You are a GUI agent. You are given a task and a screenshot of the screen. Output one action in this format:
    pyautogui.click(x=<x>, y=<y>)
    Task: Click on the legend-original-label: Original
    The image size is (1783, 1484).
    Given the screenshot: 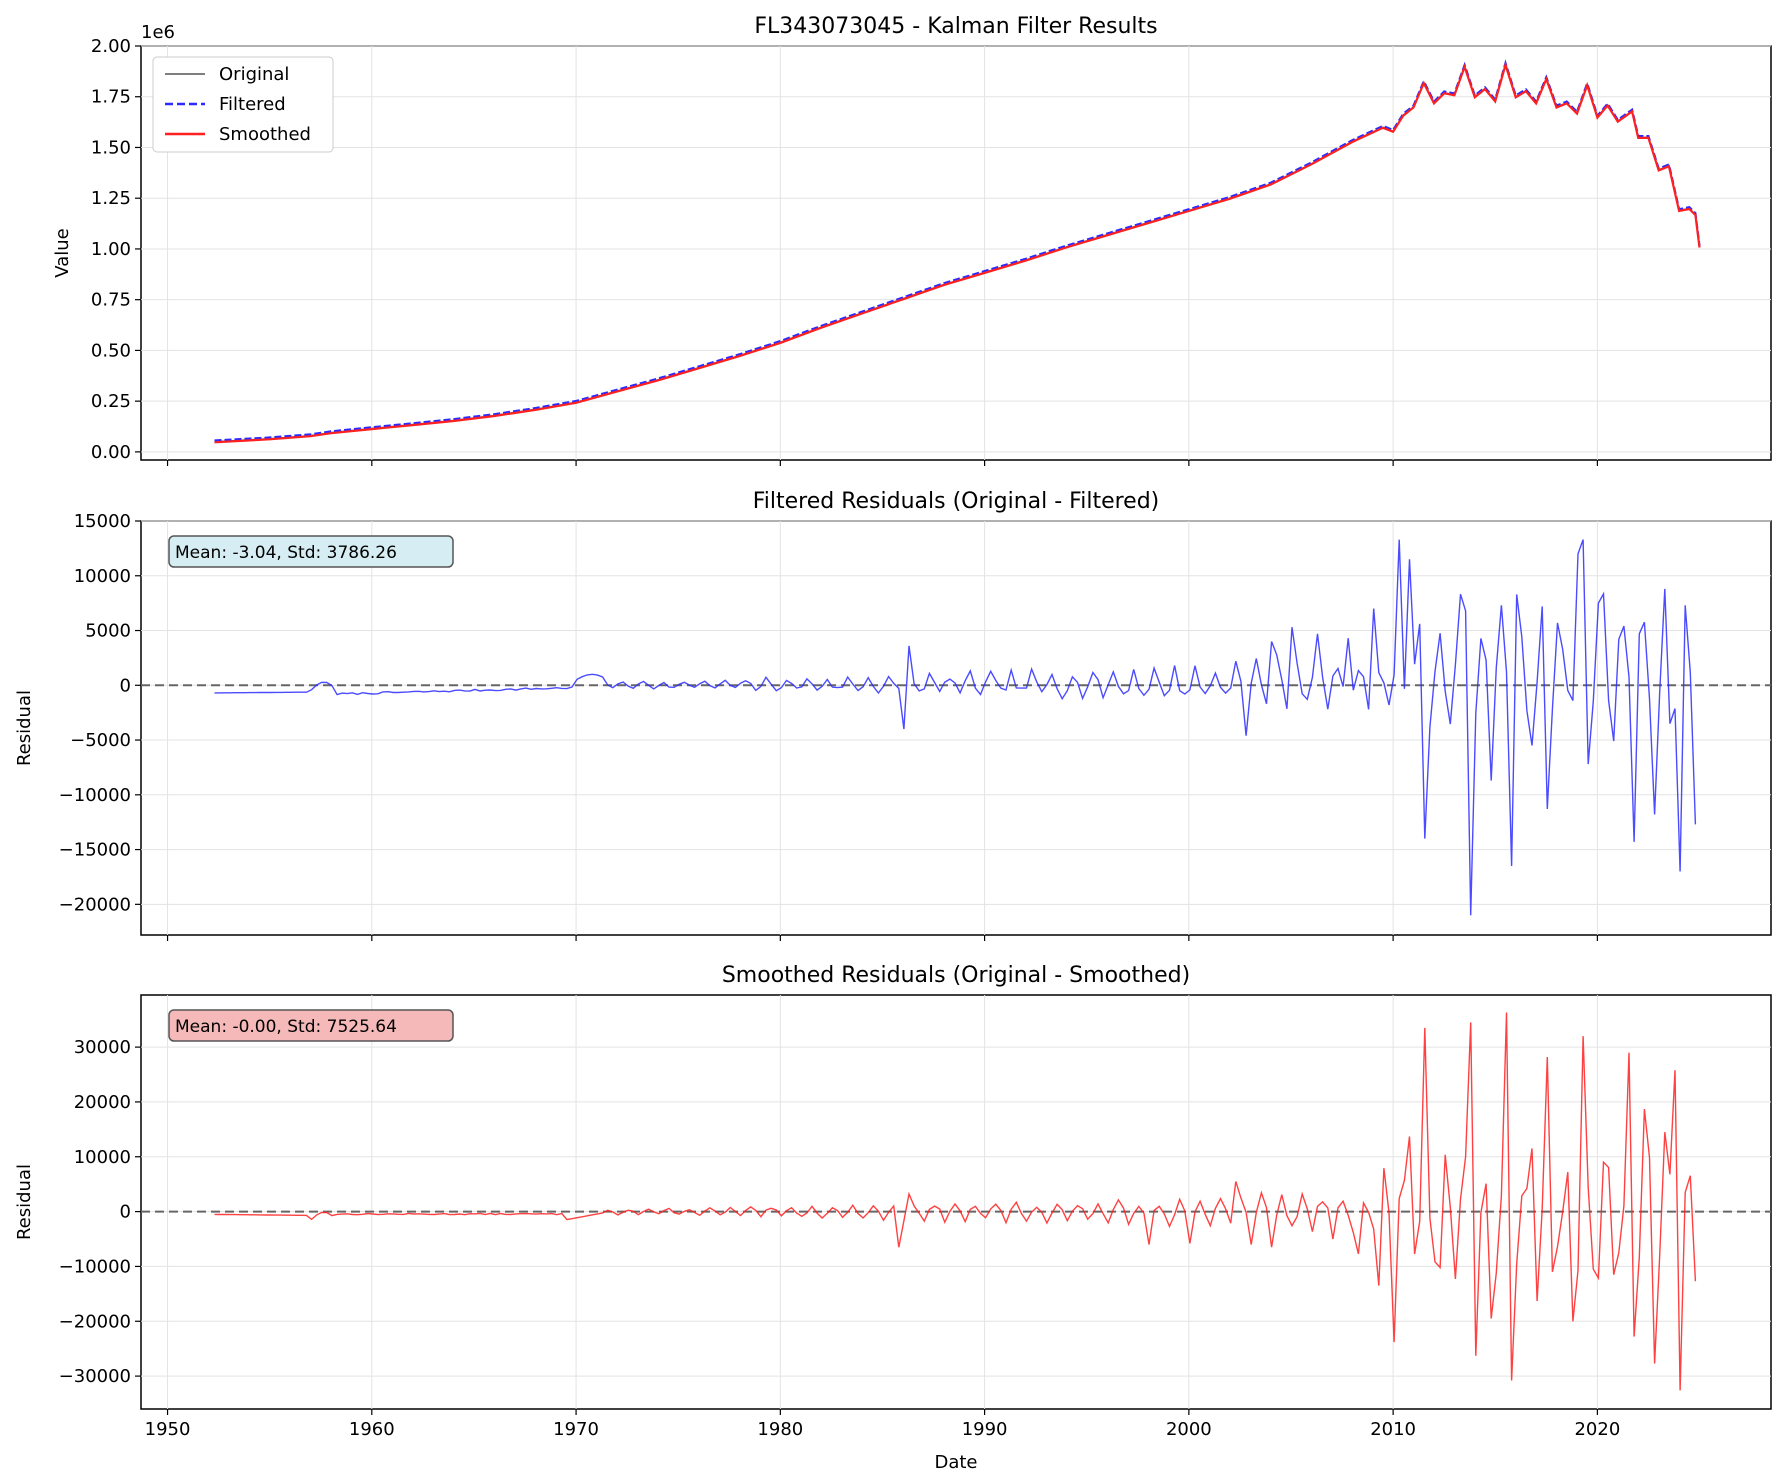 What is the action you would take?
    pyautogui.click(x=254, y=74)
    